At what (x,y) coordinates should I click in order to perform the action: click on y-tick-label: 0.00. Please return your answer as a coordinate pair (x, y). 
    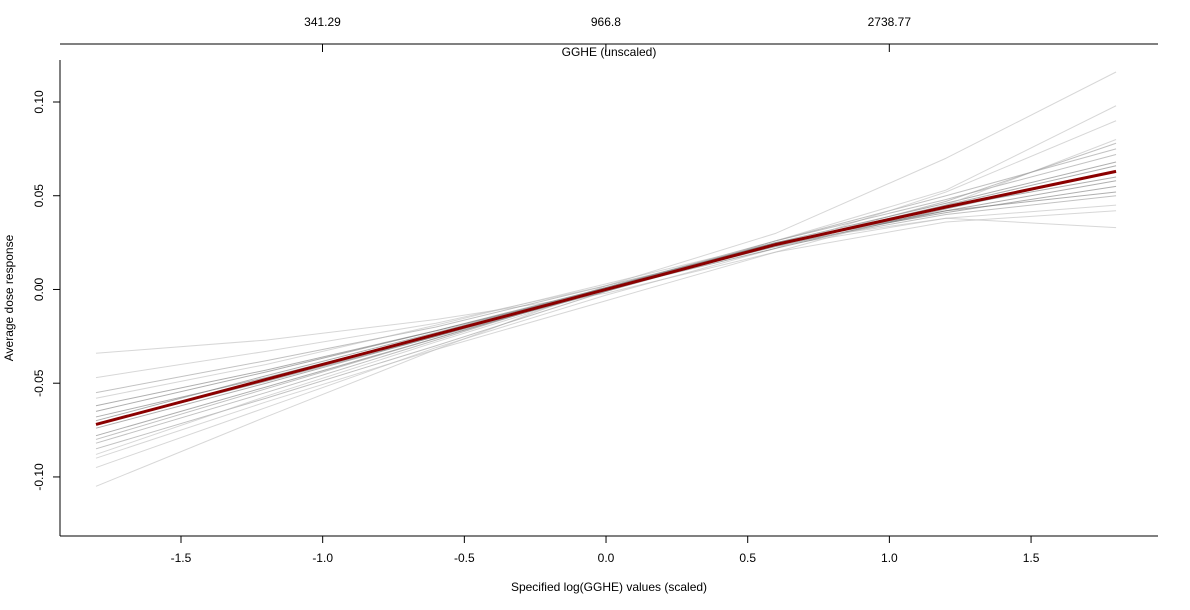
    Looking at the image, I should click on (39, 289).